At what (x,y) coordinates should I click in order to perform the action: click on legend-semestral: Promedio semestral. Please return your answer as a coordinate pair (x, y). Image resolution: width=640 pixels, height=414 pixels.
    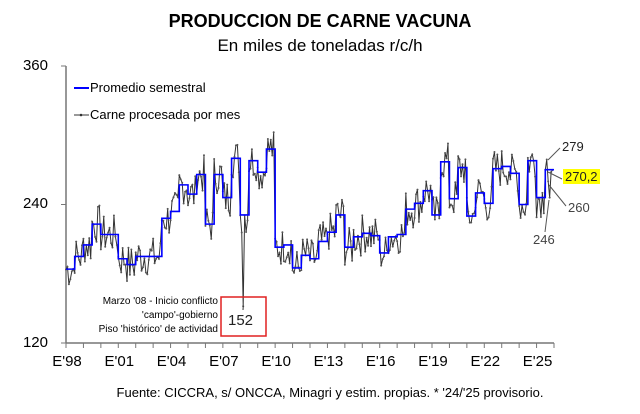
    Looking at the image, I should click on (148, 87).